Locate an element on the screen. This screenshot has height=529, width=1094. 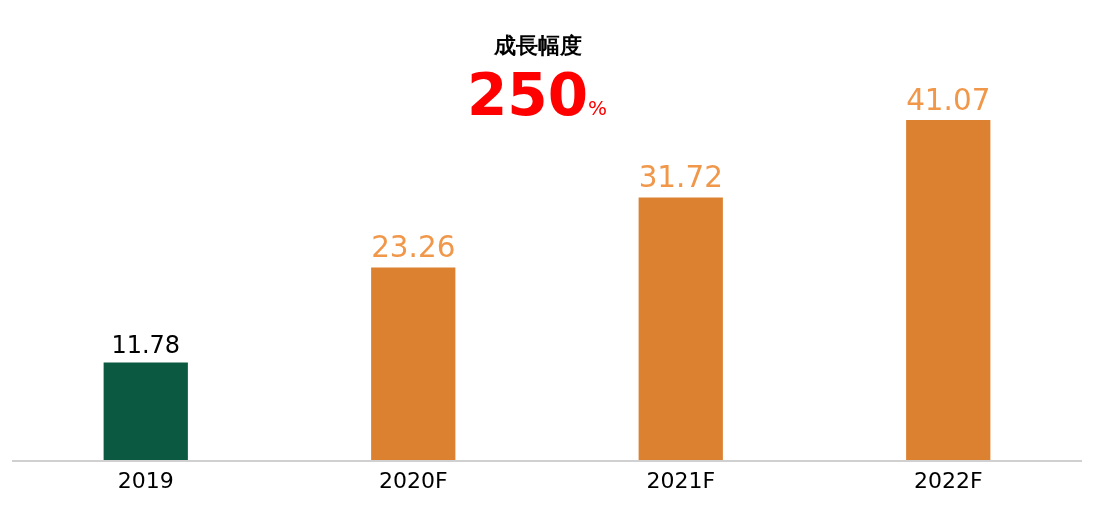
text: 成長幅度 is located at coordinates (537, 45).